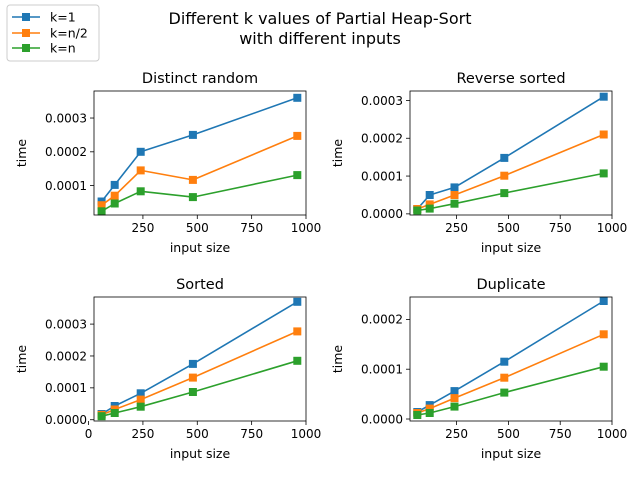  I want to click on legend: k=1 k=n/2 k=n, so click(53, 33).